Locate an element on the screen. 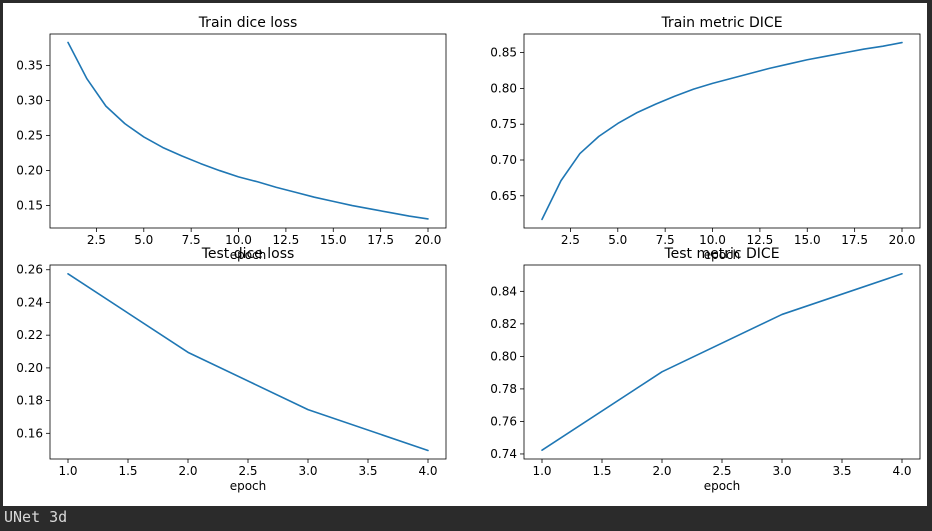 This screenshot has height=531, width=932. chart-title: Test dice loss is located at coordinates (248, 254).